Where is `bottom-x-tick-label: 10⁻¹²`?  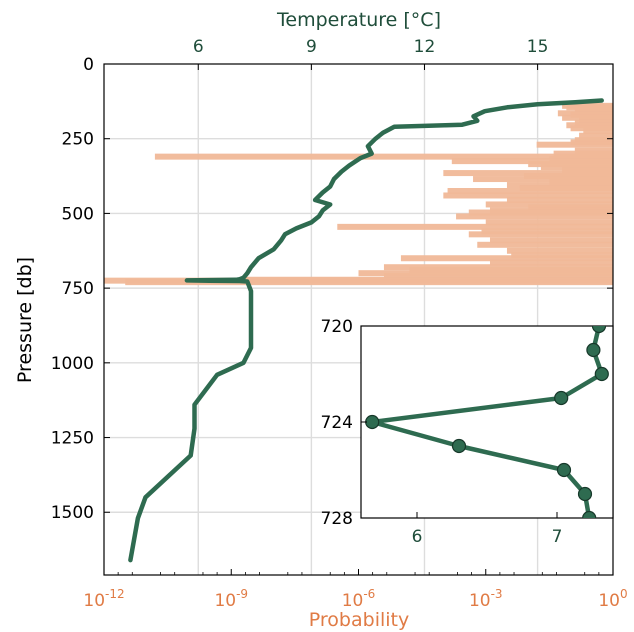 bottom-x-tick-label: 10⁻¹² is located at coordinates (103, 599).